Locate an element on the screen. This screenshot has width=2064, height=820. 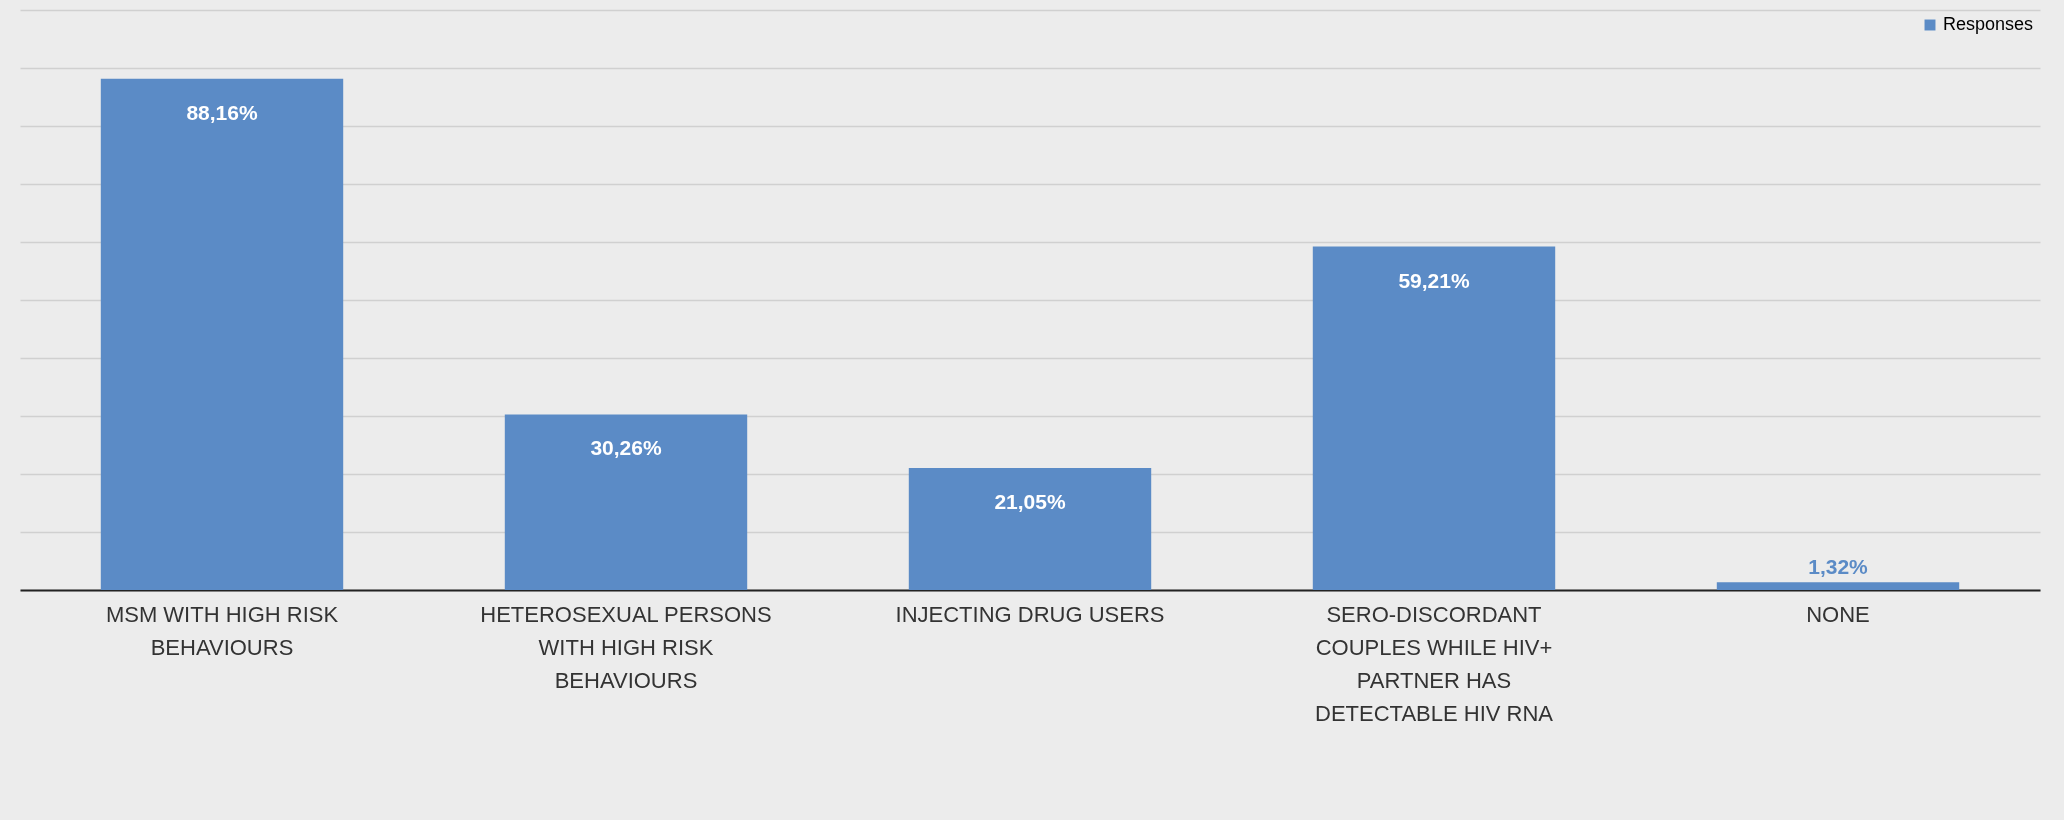
data-label: 59,21% is located at coordinates (1434, 280).